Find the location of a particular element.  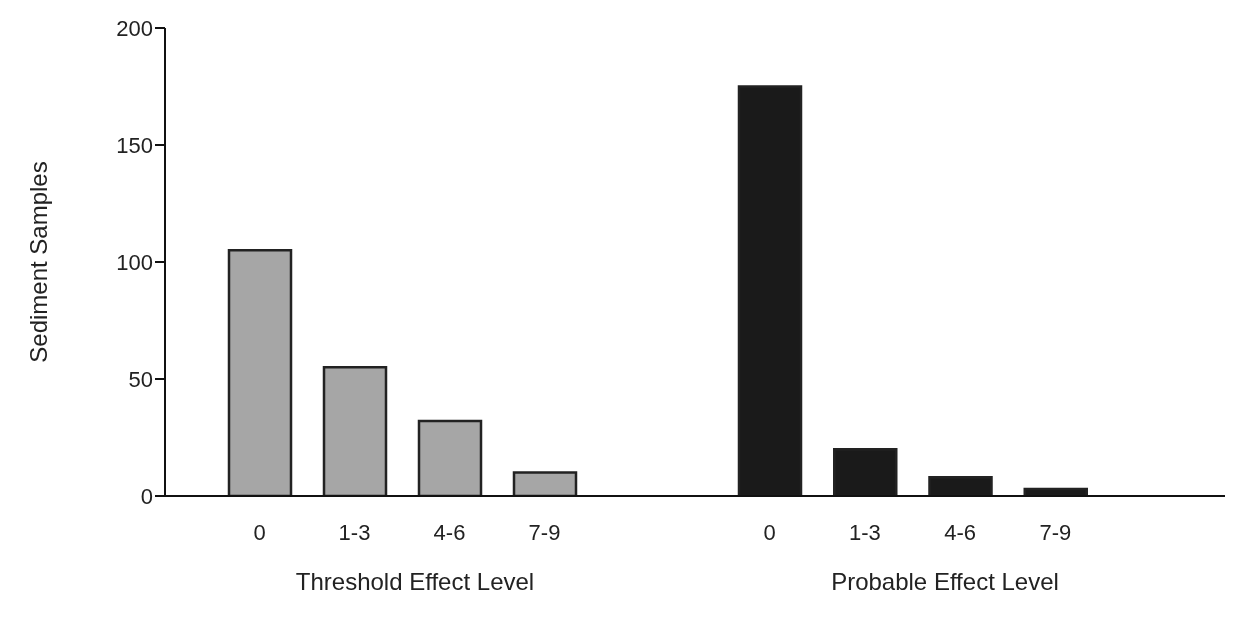

x-axis-title: Threshold Effect Level is located at coordinates (415, 581).